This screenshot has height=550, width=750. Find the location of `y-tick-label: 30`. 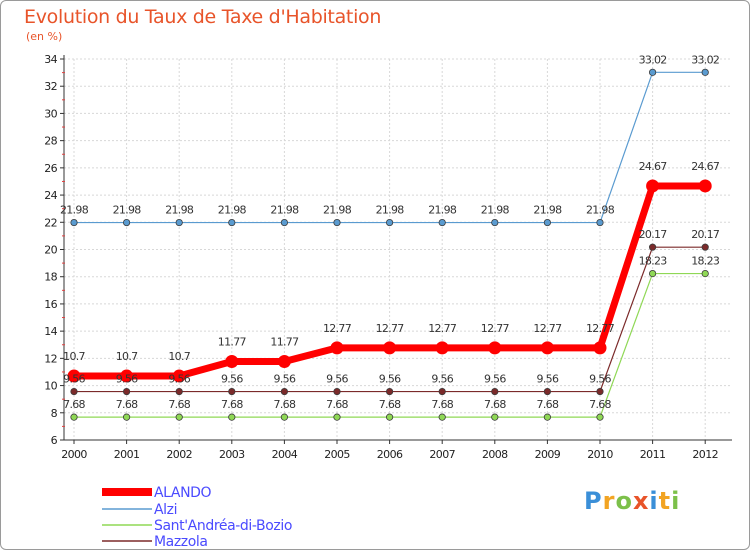

y-tick-label: 30 is located at coordinates (50, 113).